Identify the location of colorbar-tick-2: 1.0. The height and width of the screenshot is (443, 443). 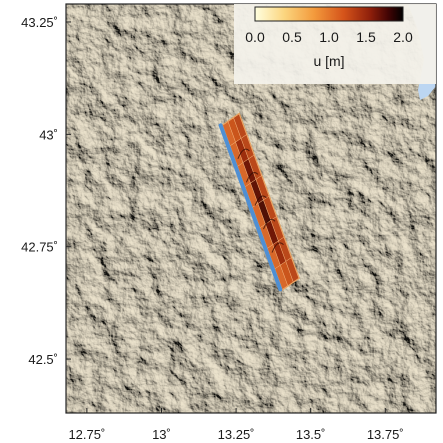
(329, 37).